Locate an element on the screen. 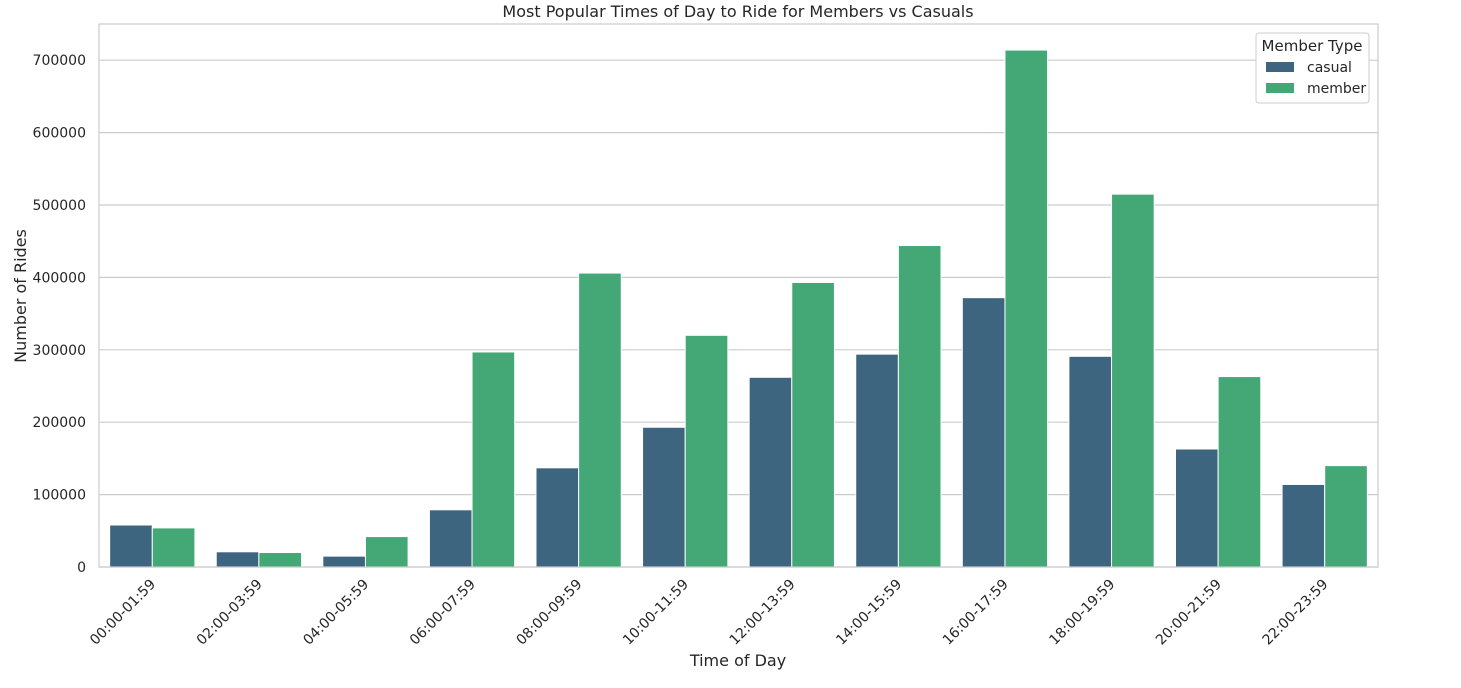  x-axis-label: Time of Day is located at coordinates (737, 660).